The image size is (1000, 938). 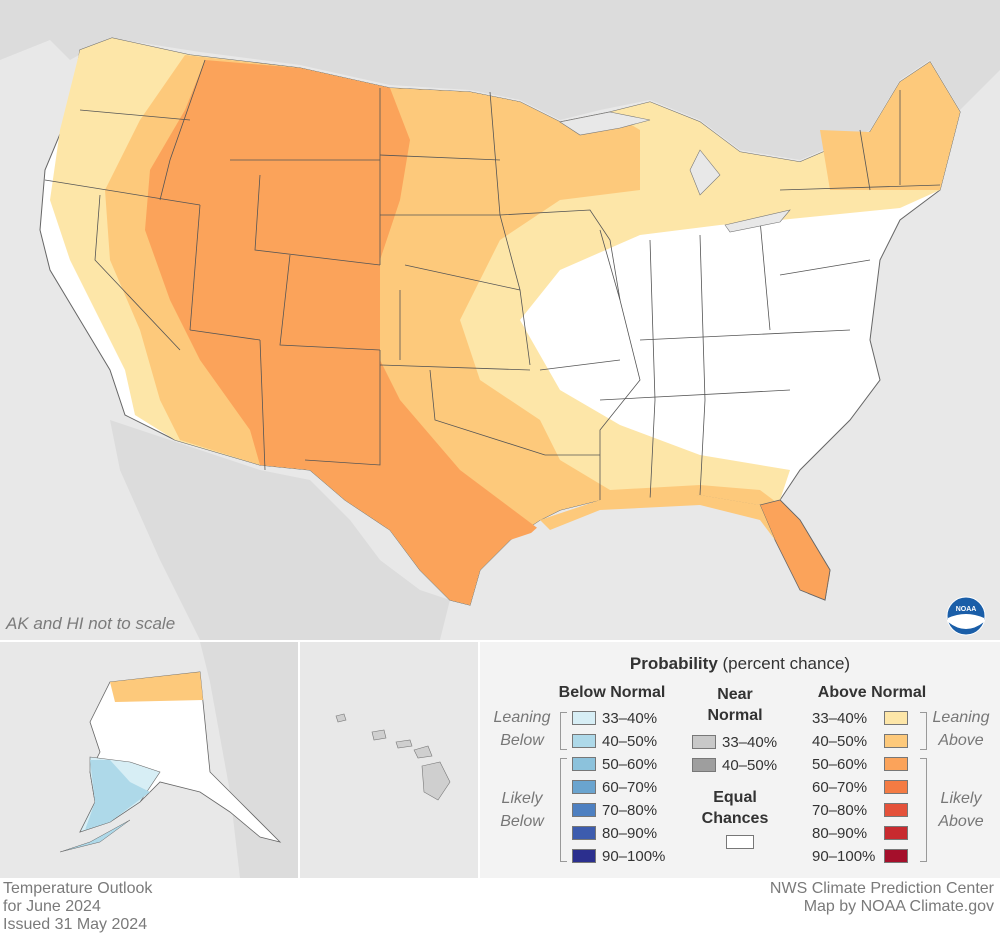 I want to click on caption-title: Temperature Outlook, so click(x=78, y=888).